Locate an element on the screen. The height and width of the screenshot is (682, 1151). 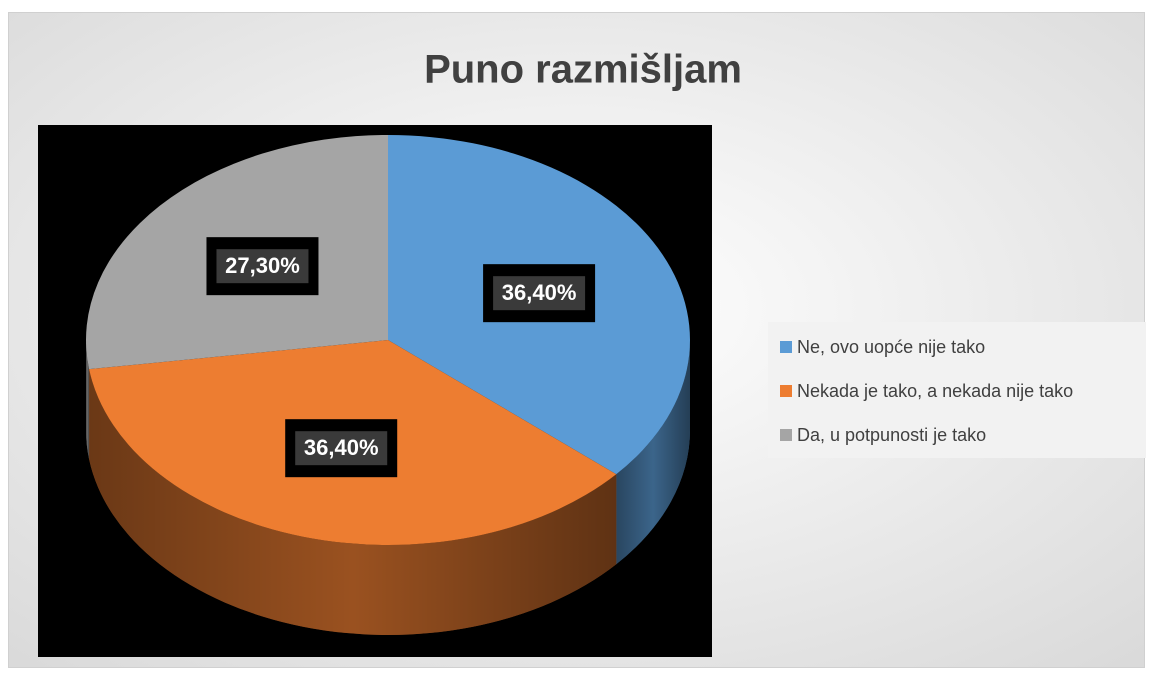
legend is located at coordinates (957, 390).